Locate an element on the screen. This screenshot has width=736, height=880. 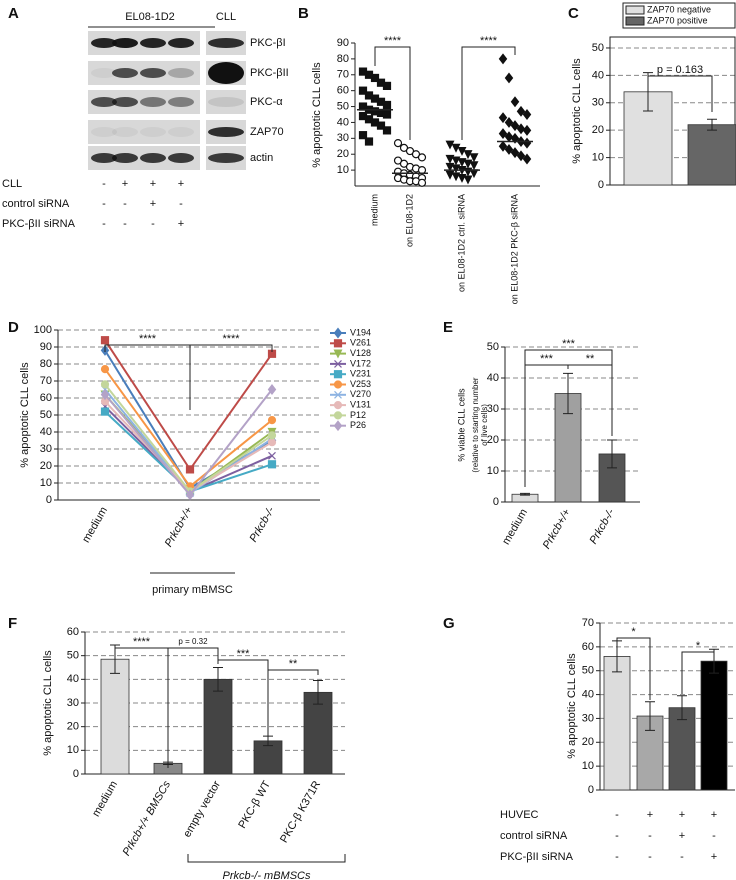
panel-letter: A is located at coordinates (13, 13).